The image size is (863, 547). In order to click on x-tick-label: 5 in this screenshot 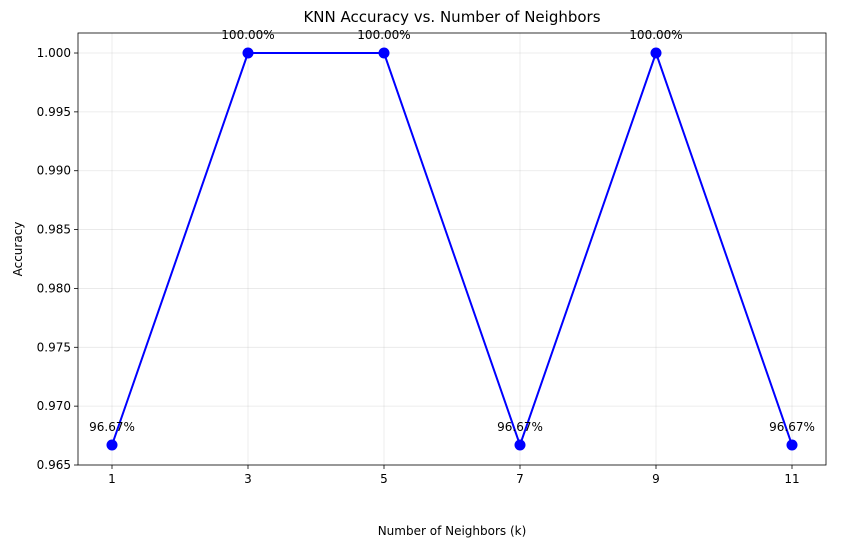, I will do `click(384, 479)`.